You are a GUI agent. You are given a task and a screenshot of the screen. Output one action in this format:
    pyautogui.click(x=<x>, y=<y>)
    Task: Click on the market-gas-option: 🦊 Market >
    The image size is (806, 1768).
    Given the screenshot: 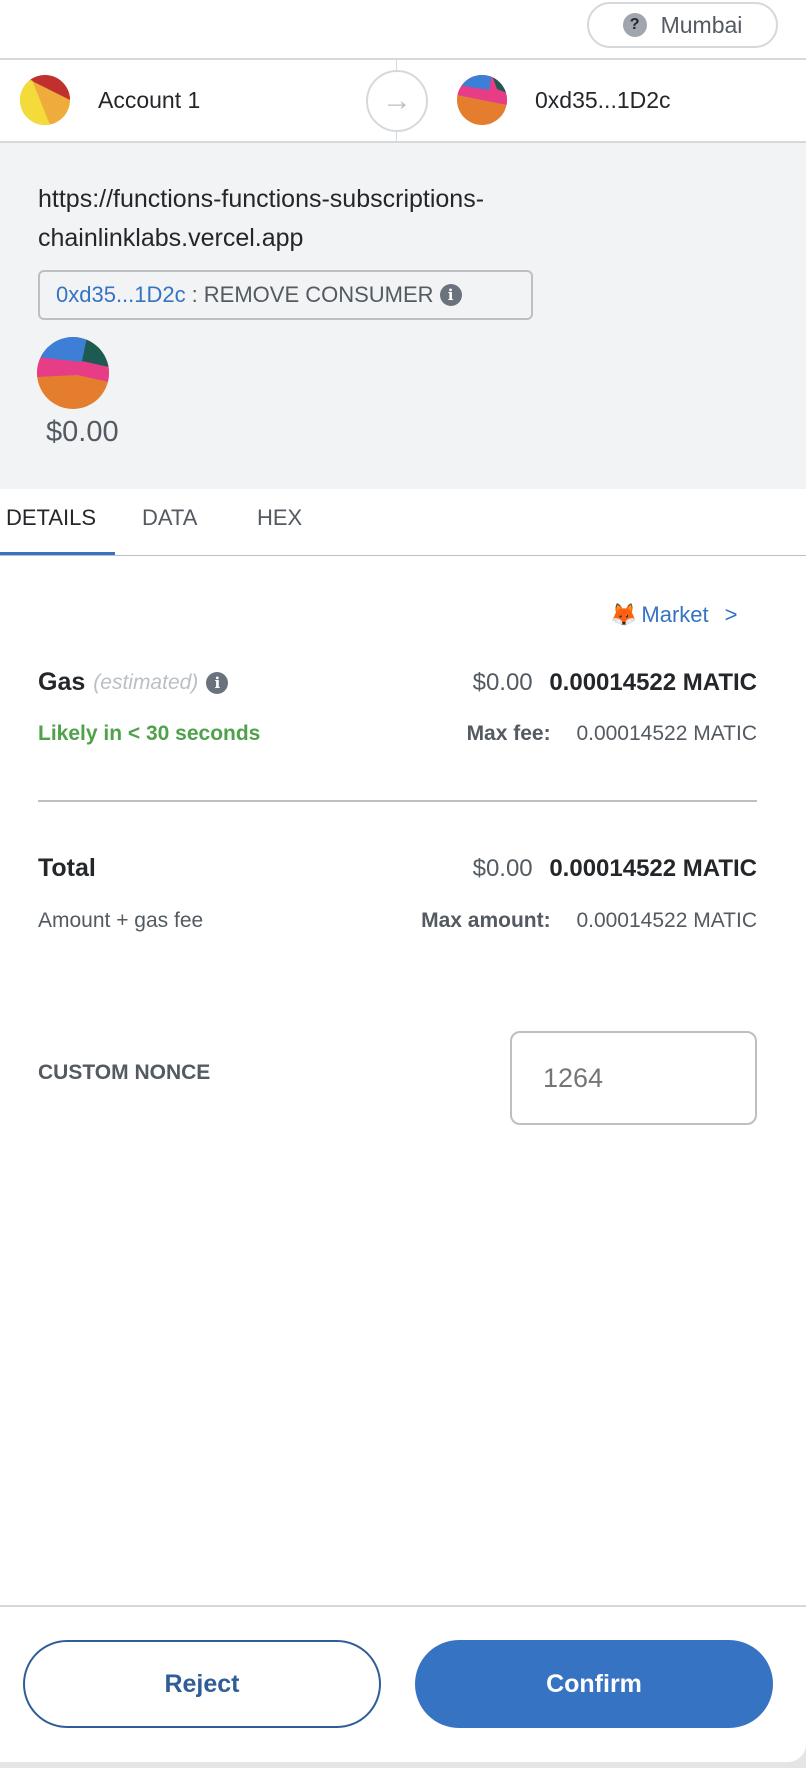 What is the action you would take?
    pyautogui.click(x=674, y=615)
    